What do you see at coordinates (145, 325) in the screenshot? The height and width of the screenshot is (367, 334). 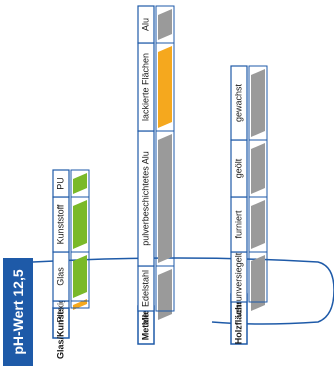 I see `group-header-label: Metalle` at bounding box center [145, 325].